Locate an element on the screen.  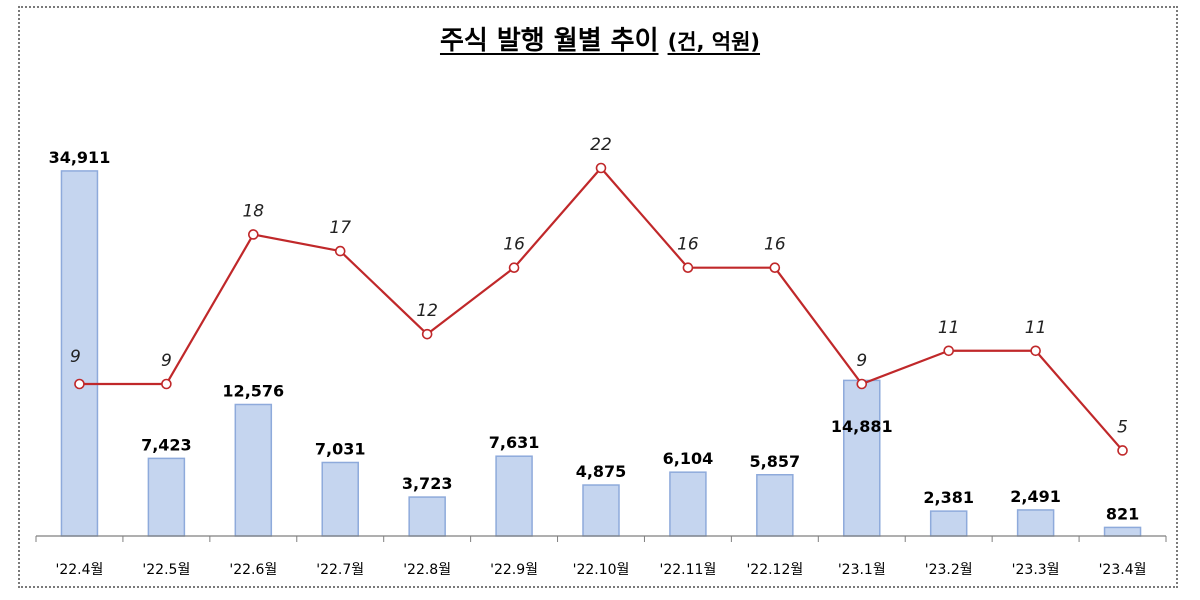
bar-value-label: 2,491 is located at coordinates (1035, 496).